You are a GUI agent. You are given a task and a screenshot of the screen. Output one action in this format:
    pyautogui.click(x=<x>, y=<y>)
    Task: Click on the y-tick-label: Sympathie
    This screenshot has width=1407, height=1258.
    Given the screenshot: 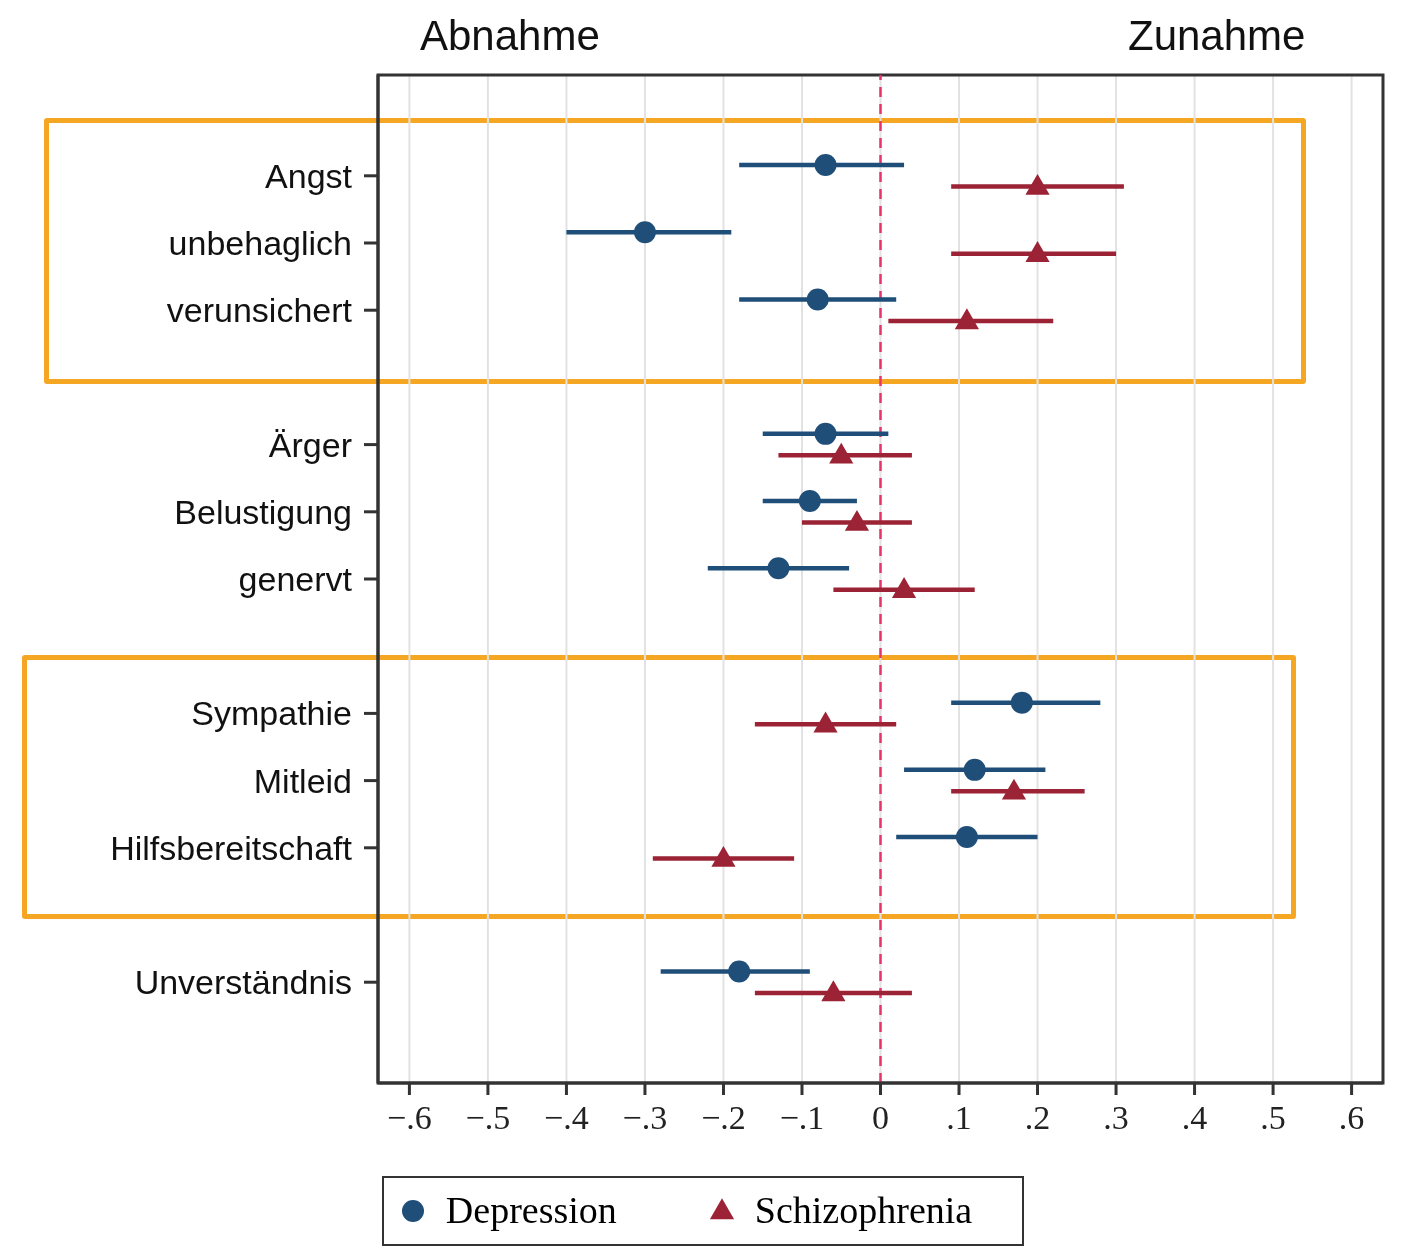 What is the action you would take?
    pyautogui.click(x=271, y=713)
    